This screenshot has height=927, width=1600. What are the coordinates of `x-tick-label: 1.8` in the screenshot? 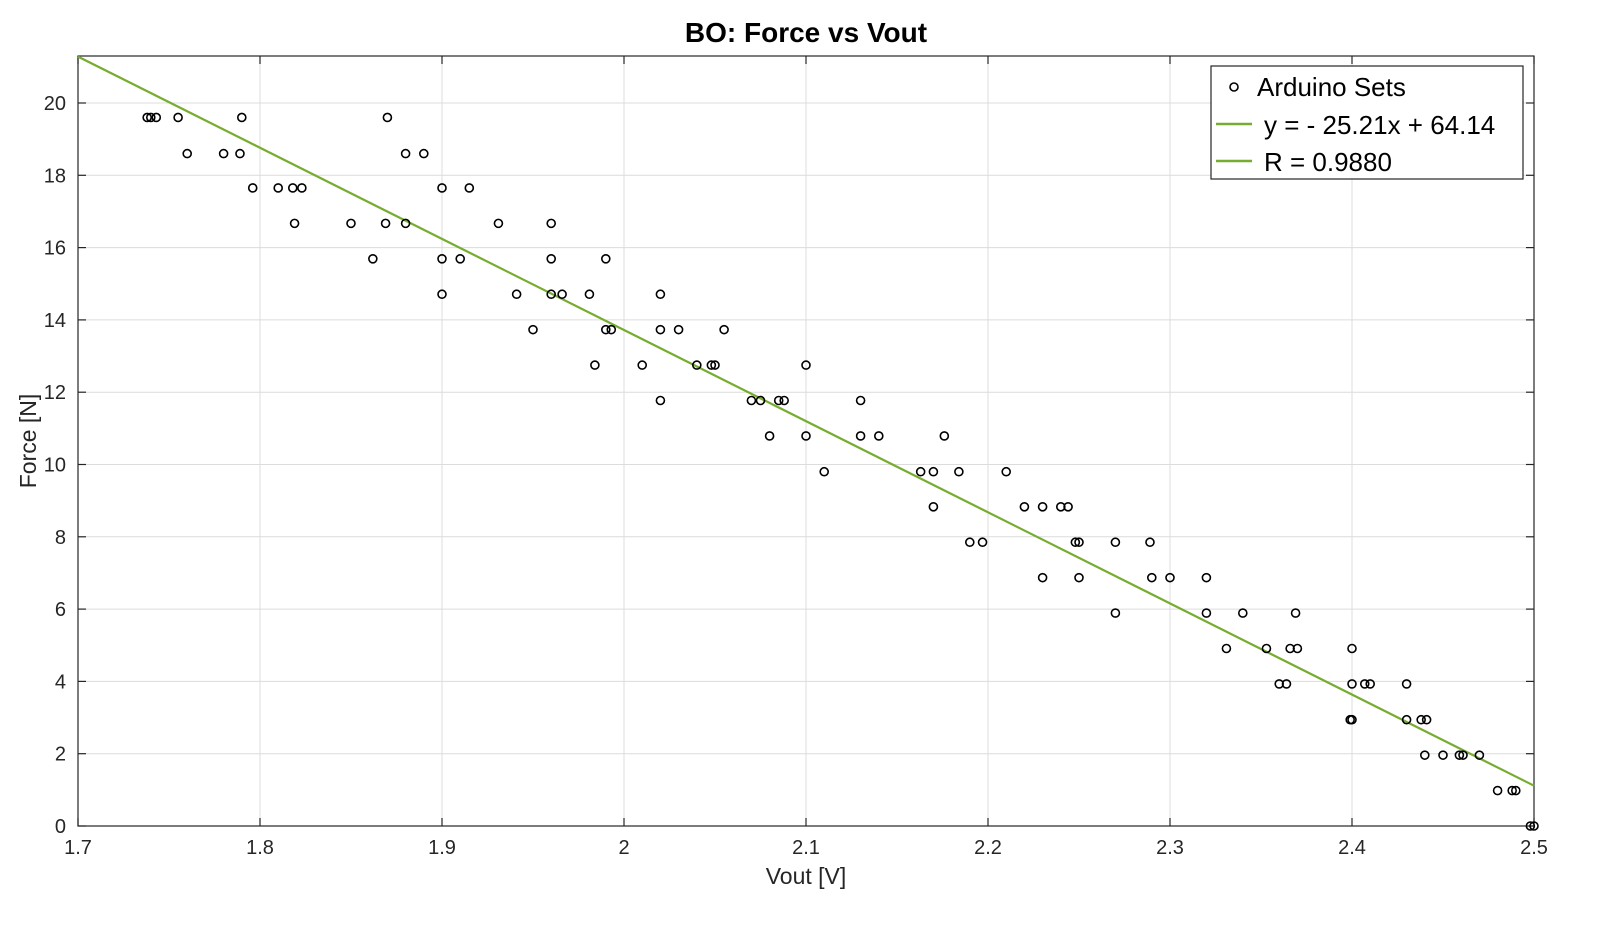 It's located at (260, 848).